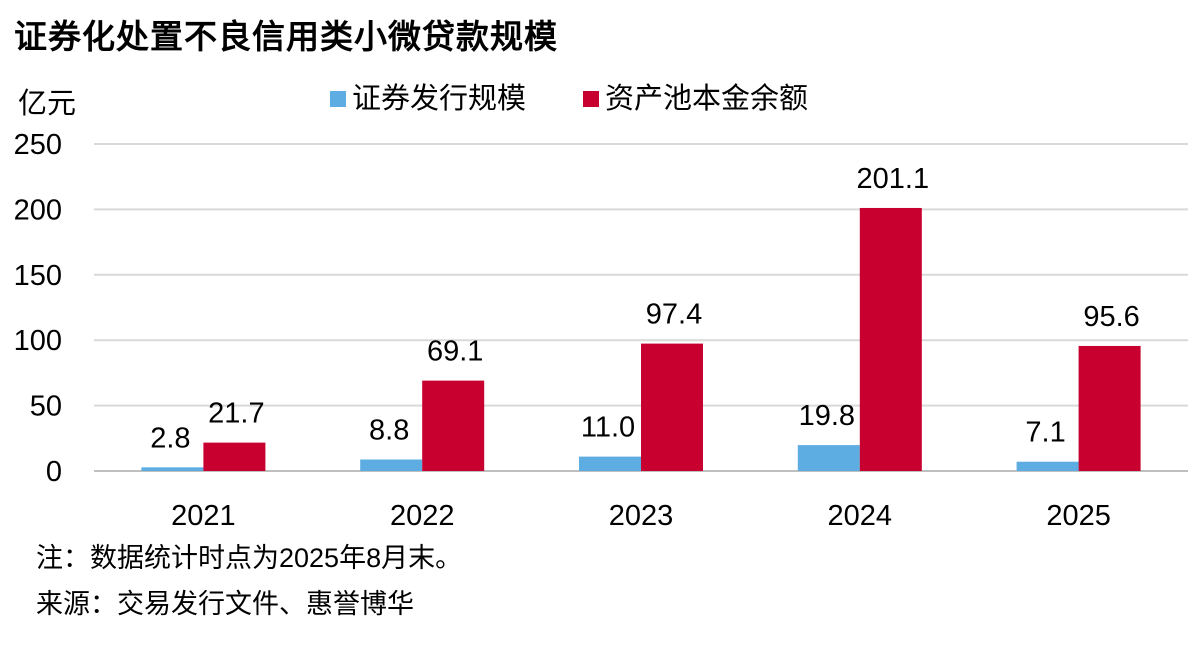  What do you see at coordinates (249, 558) in the screenshot?
I see `footnote: 注：数据统计时点为2025年8月末。` at bounding box center [249, 558].